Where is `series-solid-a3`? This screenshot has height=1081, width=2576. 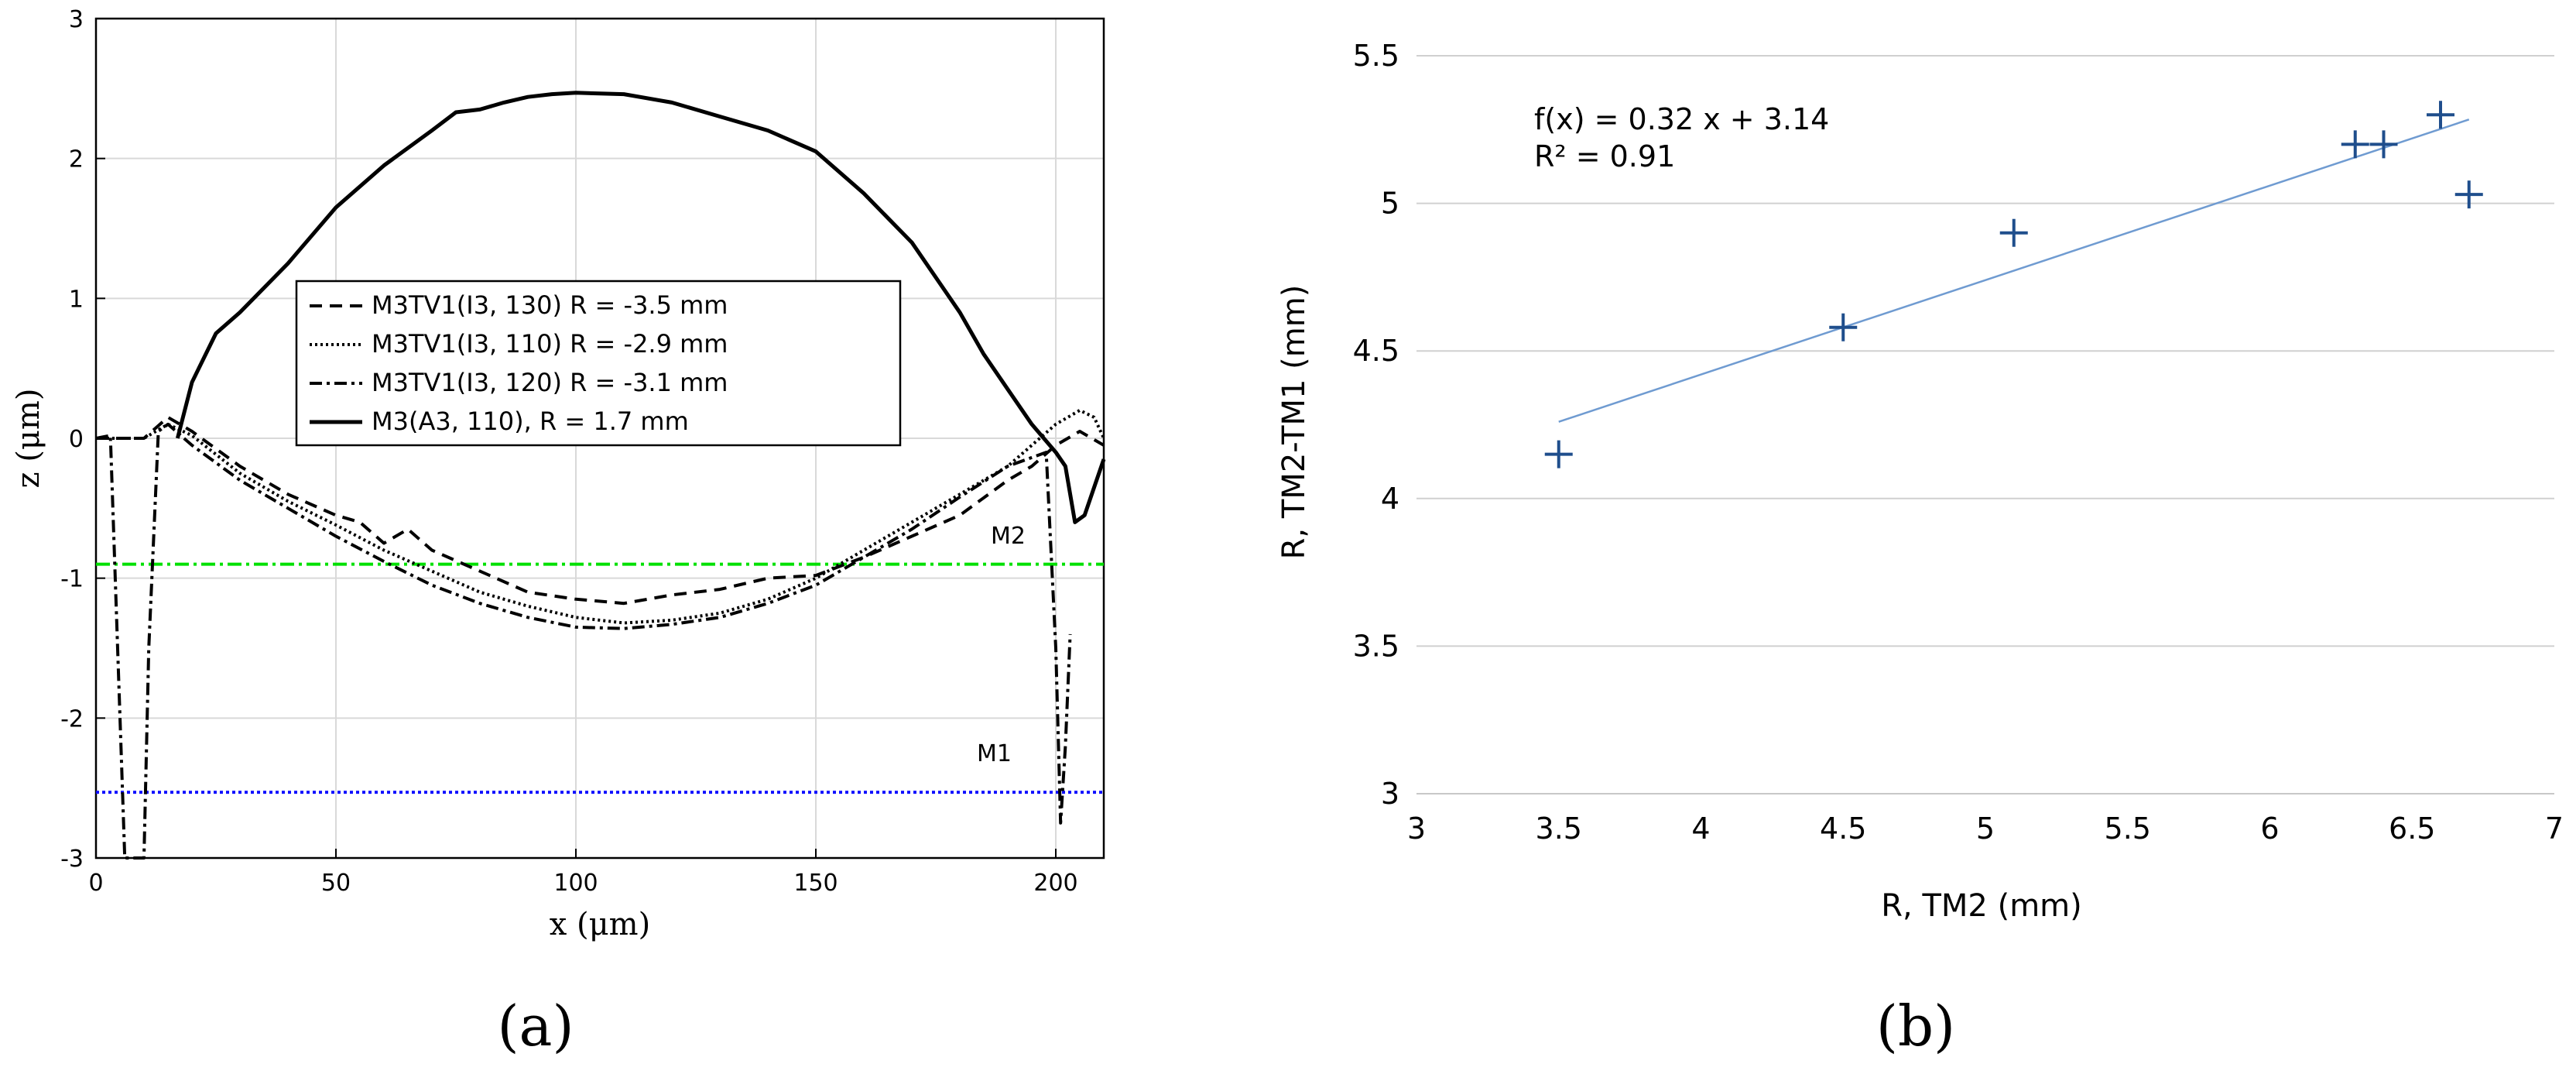
series-solid-a3 is located at coordinates (640, 307).